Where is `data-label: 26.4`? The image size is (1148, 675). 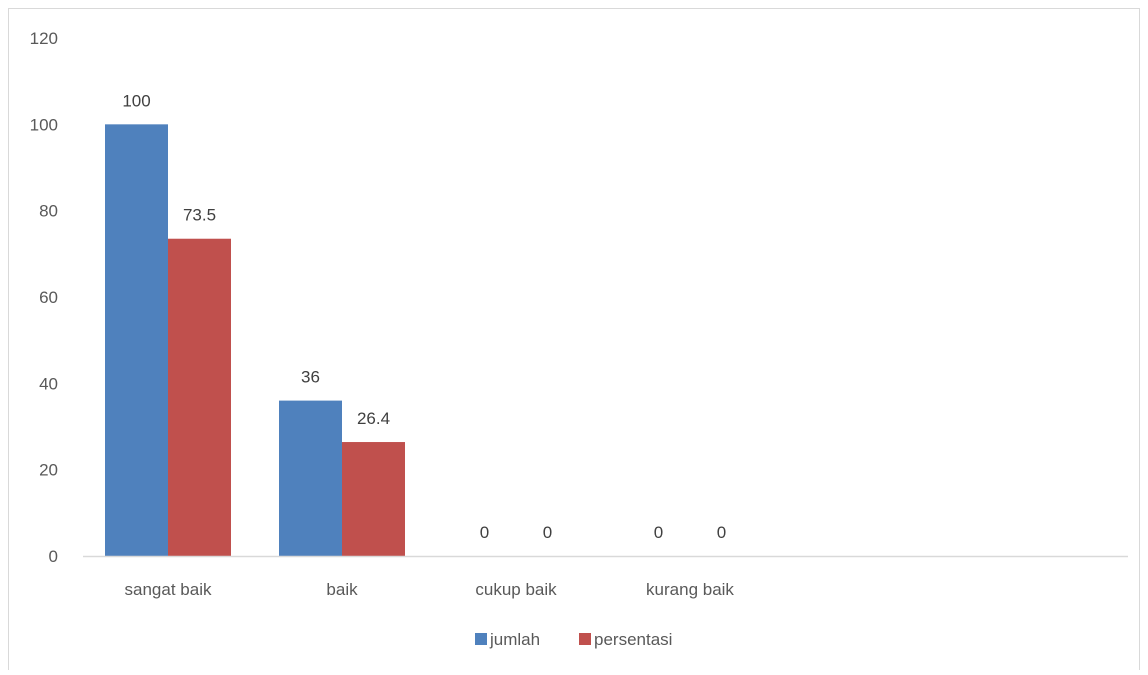 data-label: 26.4 is located at coordinates (373, 418).